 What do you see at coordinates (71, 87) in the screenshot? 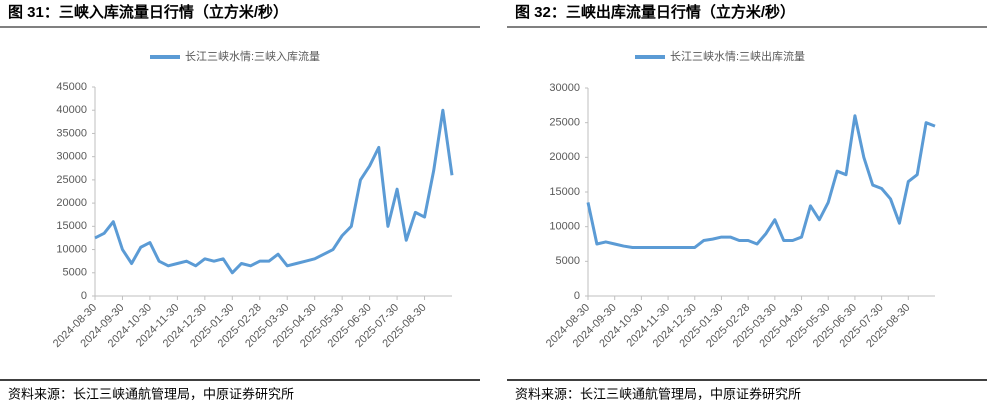
I see `y-tick-label: 45000` at bounding box center [71, 87].